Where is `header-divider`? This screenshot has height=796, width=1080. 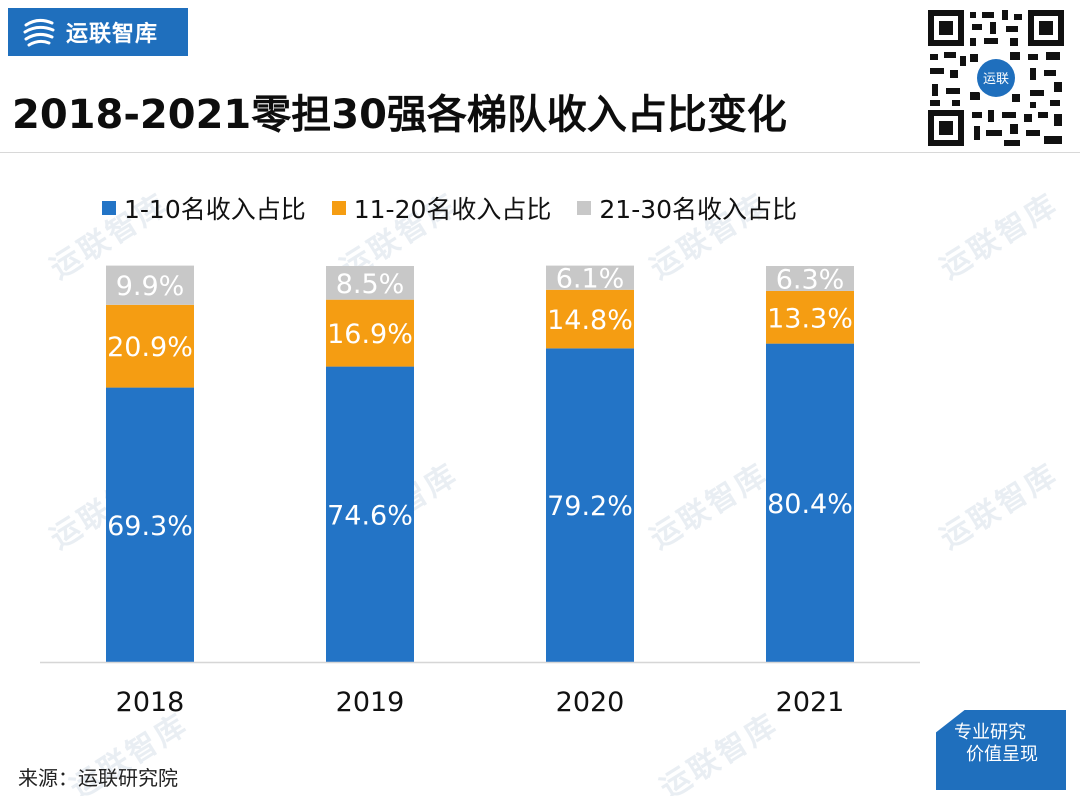 header-divider is located at coordinates (540, 152).